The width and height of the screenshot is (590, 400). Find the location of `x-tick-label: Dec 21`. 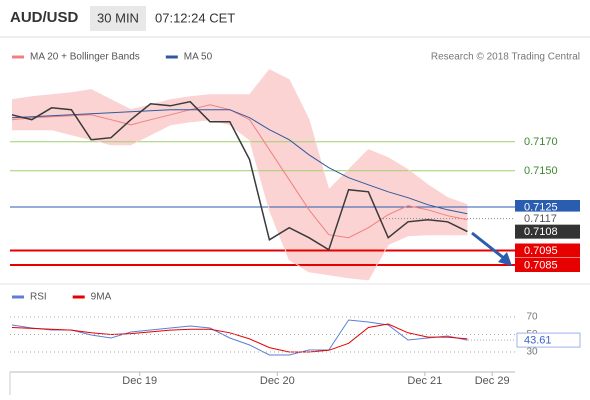

x-tick-label: Dec 21 is located at coordinates (424, 381).